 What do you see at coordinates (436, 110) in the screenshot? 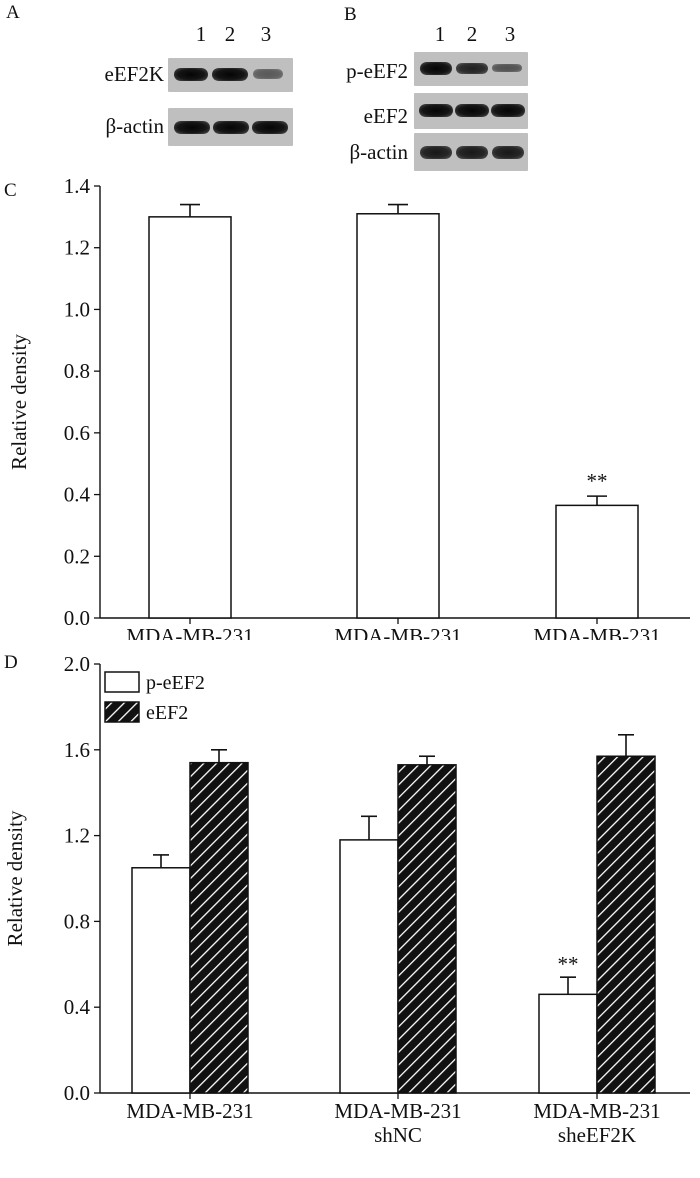
I see `band-eef2-lane1` at bounding box center [436, 110].